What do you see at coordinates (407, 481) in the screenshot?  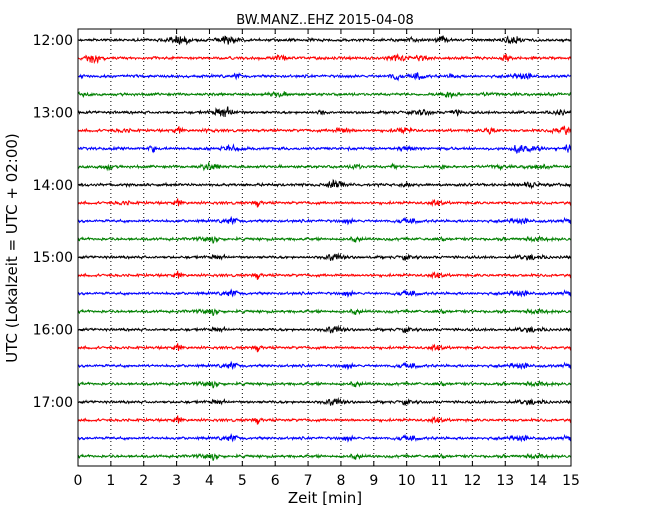 I see `x-tick-label: 10` at bounding box center [407, 481].